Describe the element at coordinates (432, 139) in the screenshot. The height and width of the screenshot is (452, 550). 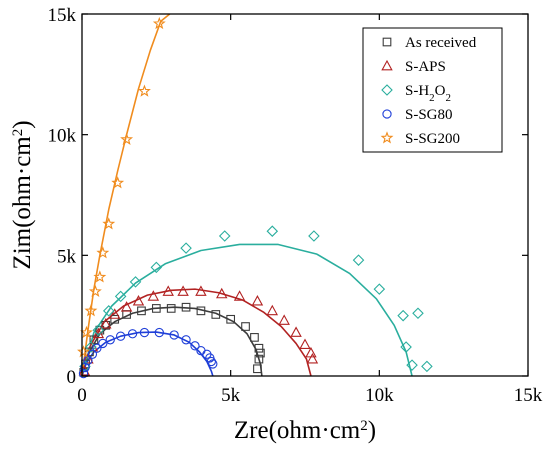
I see `legend-label-s-sg200: S-SG200` at that location.